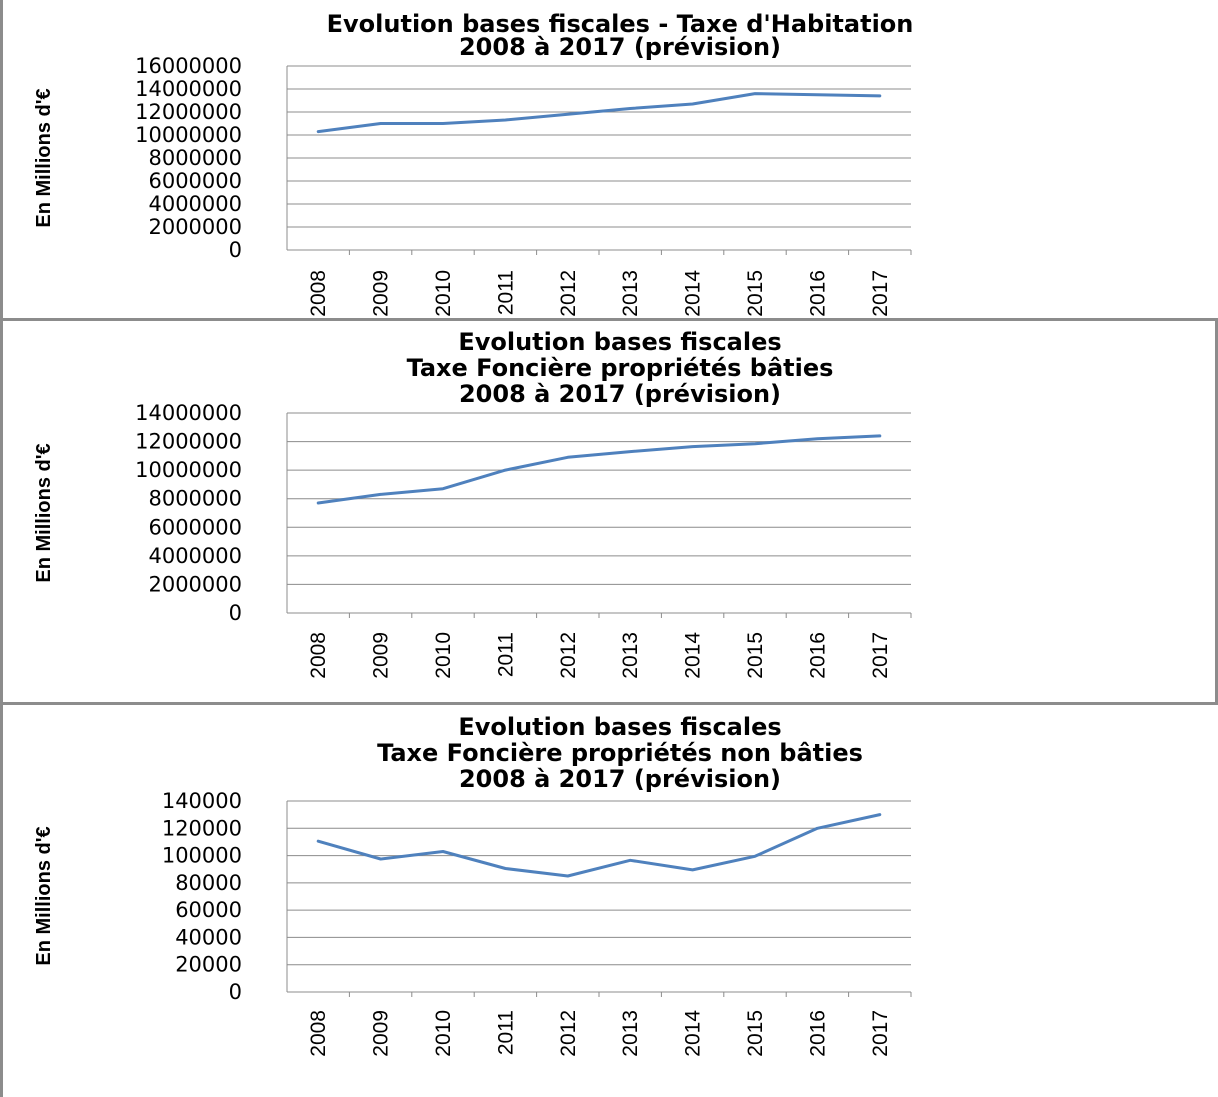  I want to click on y-tick-label: 120000, so click(202, 828).